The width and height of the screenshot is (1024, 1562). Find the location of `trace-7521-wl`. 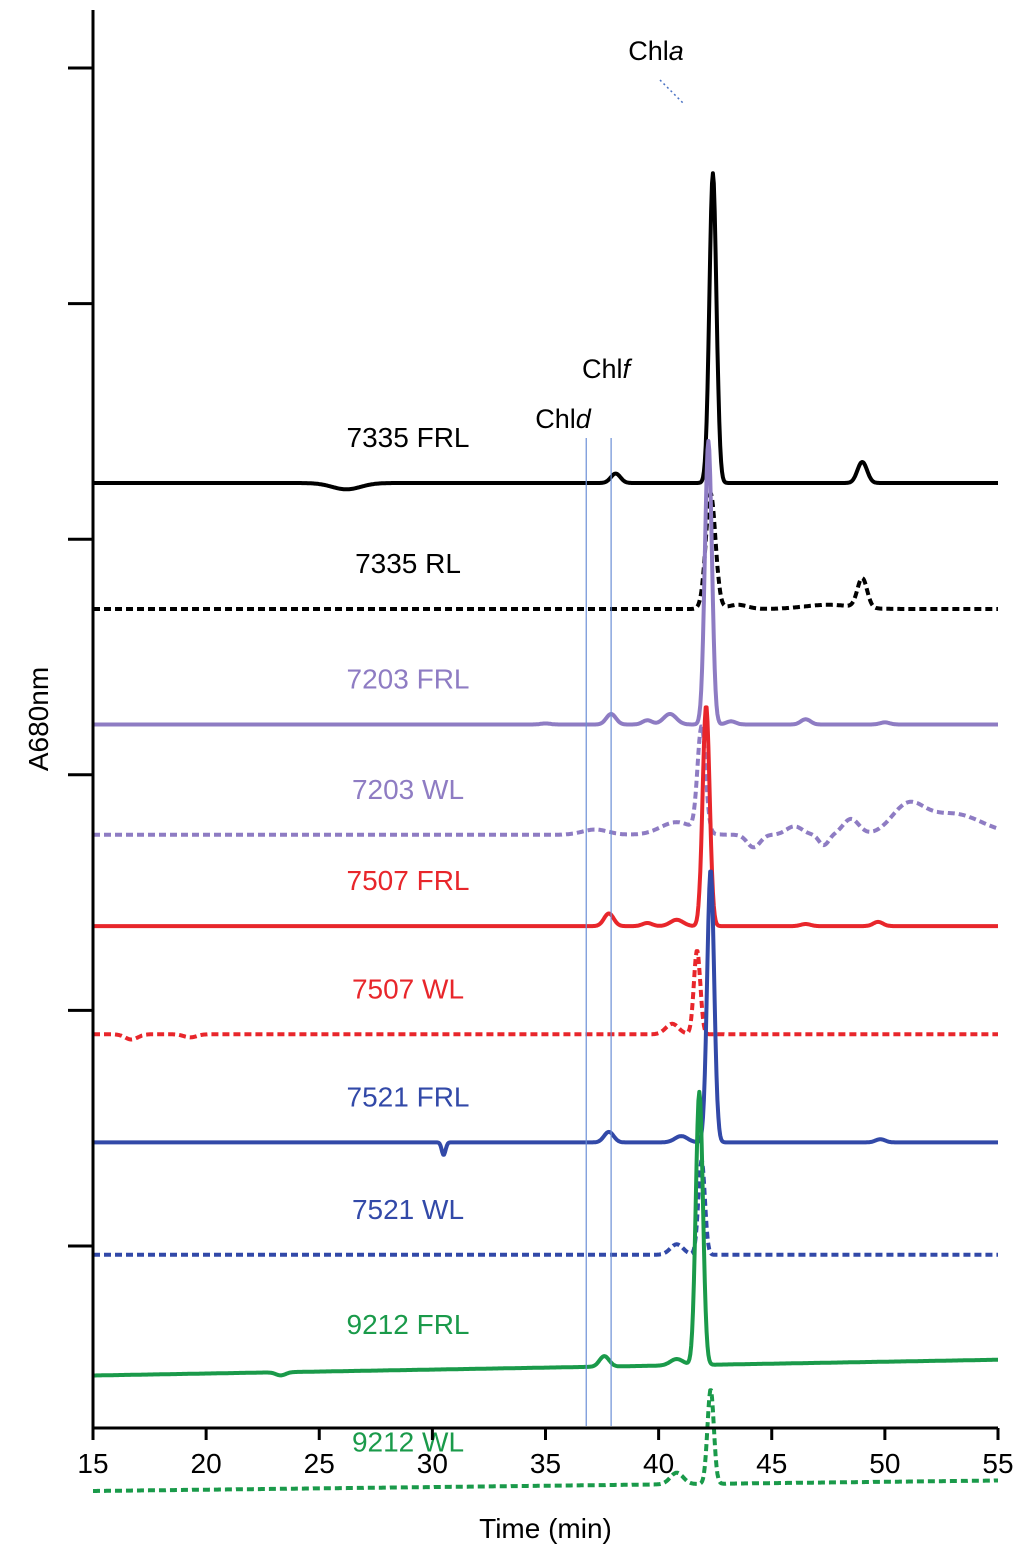

trace-7521-wl is located at coordinates (545, 1208).